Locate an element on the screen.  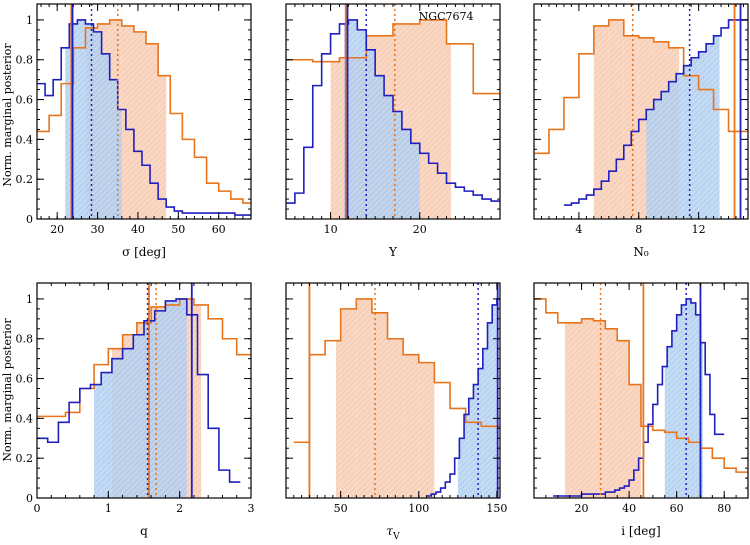
frame-n0 is located at coordinates (641, 111).